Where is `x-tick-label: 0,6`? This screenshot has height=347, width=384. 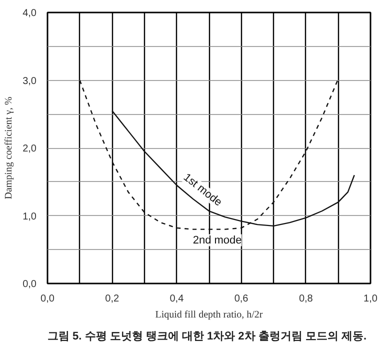 x-tick-label: 0,6 is located at coordinates (241, 299).